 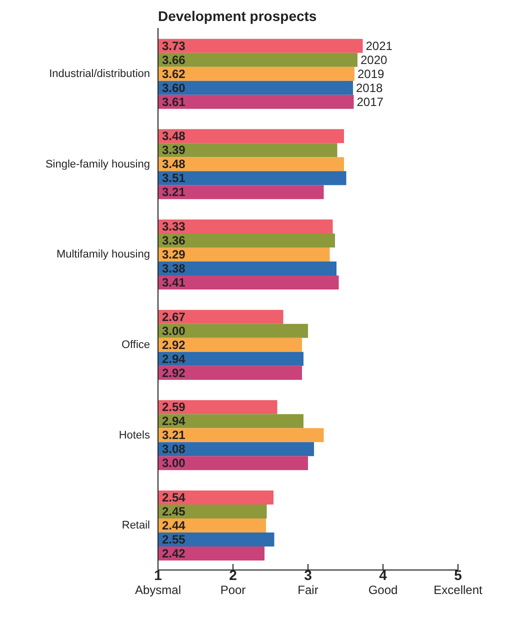 What do you see at coordinates (174, 449) in the screenshot?
I see `data-label: 3.08` at bounding box center [174, 449].